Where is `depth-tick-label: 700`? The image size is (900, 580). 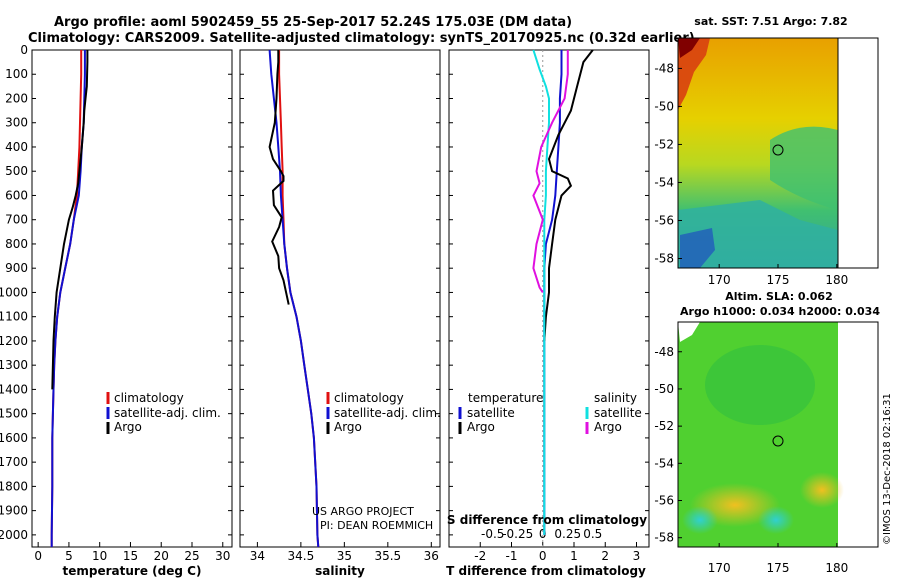 depth-tick-label: 700 is located at coordinates (16, 220).